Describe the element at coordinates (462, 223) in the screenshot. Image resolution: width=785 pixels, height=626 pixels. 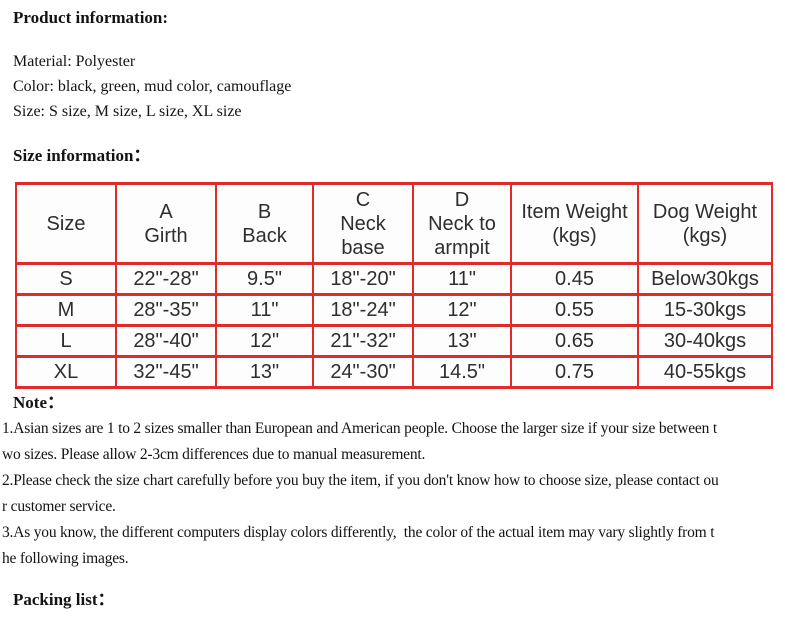
I see `header-cell-neck-armpit: D Neck to armpit` at that location.